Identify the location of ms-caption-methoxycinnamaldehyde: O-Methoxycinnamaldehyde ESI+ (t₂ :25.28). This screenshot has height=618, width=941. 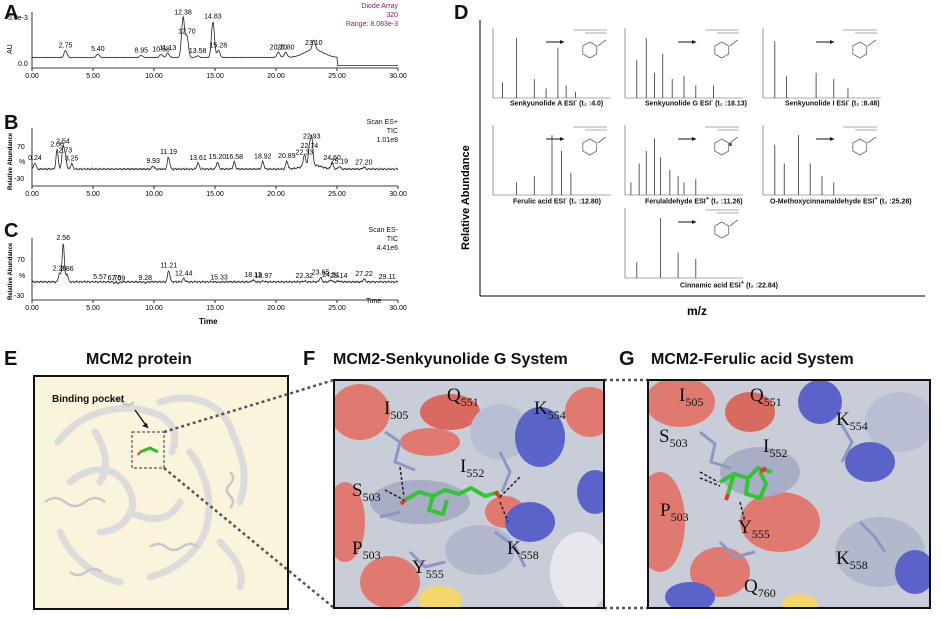
(841, 200).